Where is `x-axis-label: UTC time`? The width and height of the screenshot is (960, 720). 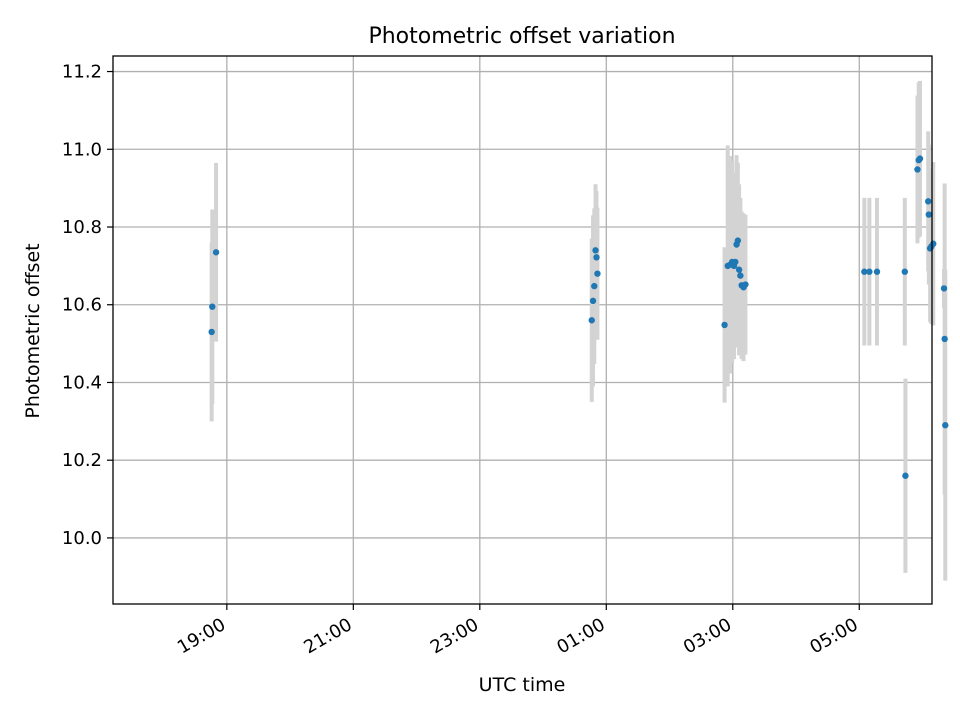
x-axis-label: UTC time is located at coordinates (522, 685).